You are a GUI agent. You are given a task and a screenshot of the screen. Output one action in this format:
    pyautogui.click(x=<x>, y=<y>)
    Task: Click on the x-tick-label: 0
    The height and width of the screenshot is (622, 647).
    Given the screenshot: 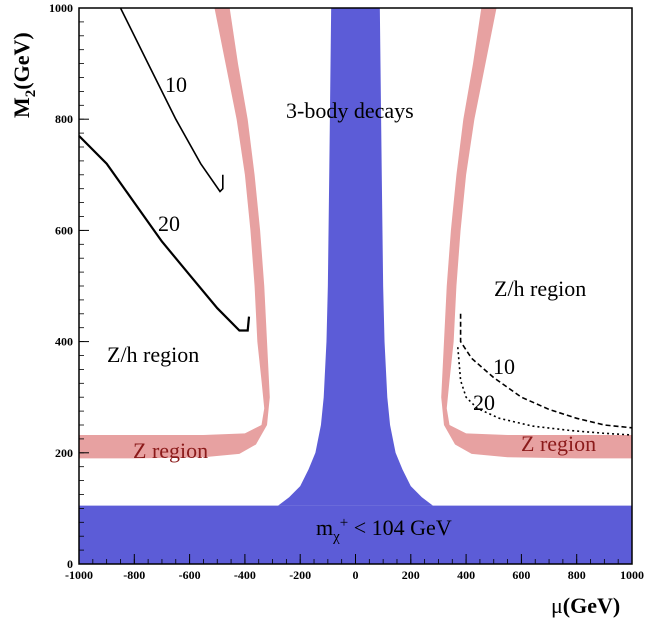 What is the action you would take?
    pyautogui.click(x=356, y=575)
    